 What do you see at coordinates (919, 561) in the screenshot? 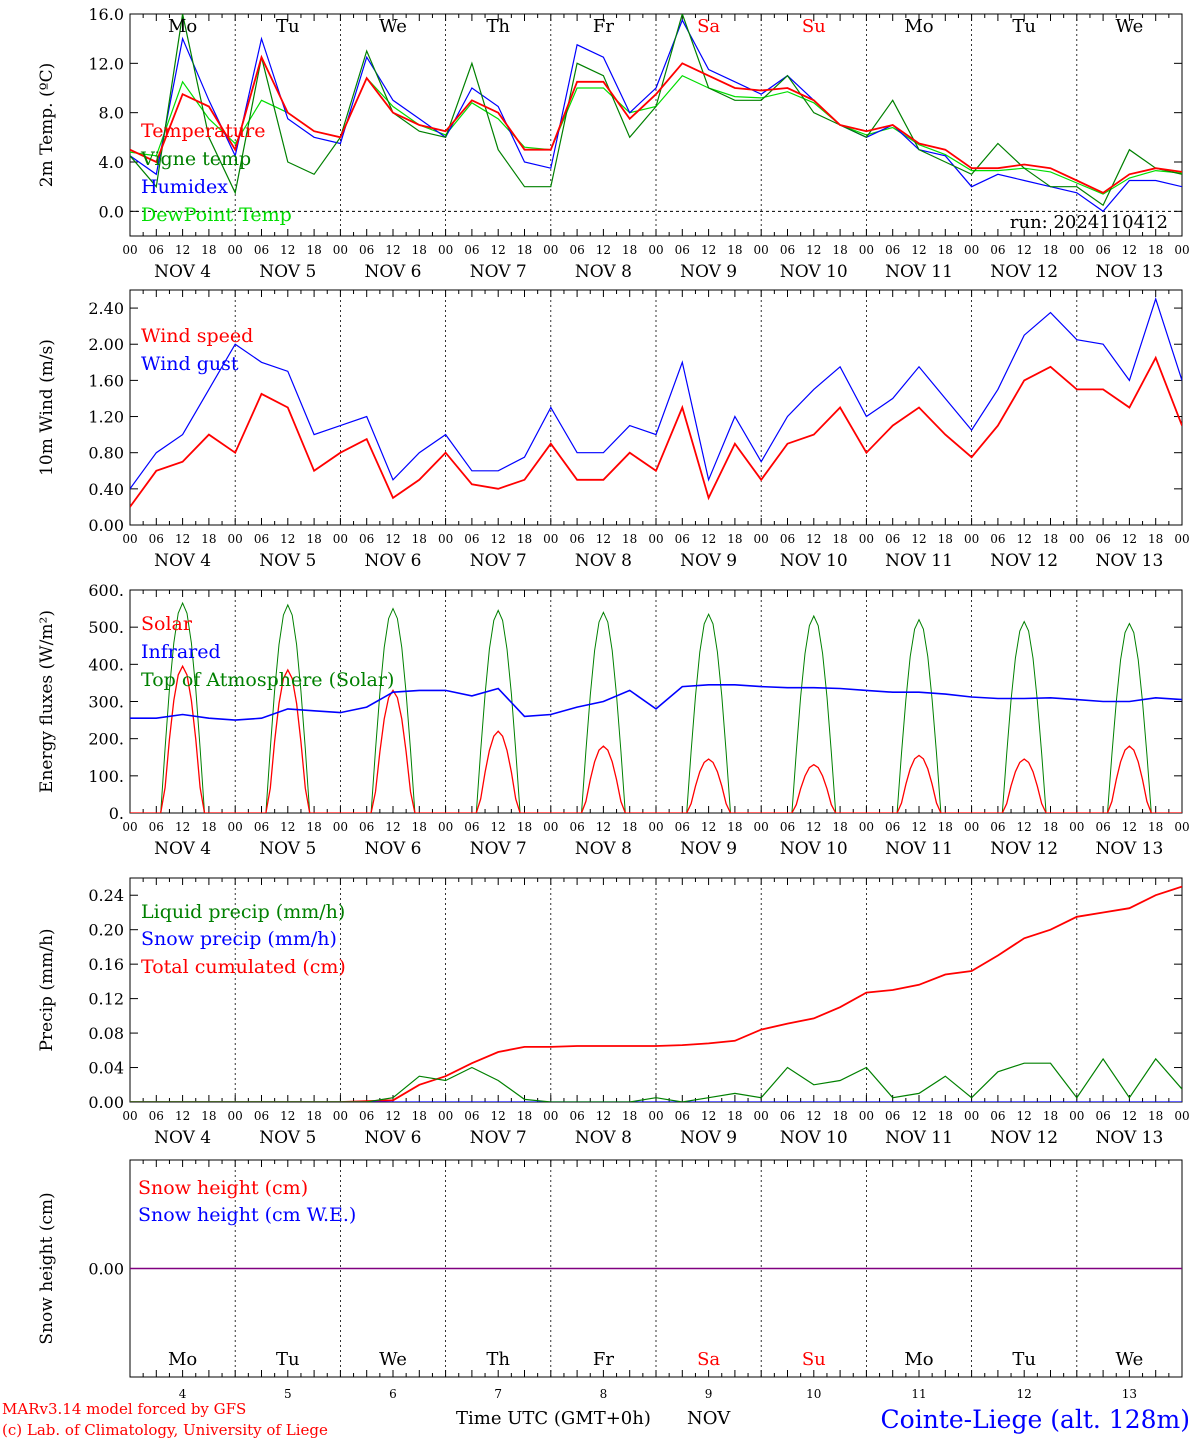
I see `day-label: NOV 11` at bounding box center [919, 561].